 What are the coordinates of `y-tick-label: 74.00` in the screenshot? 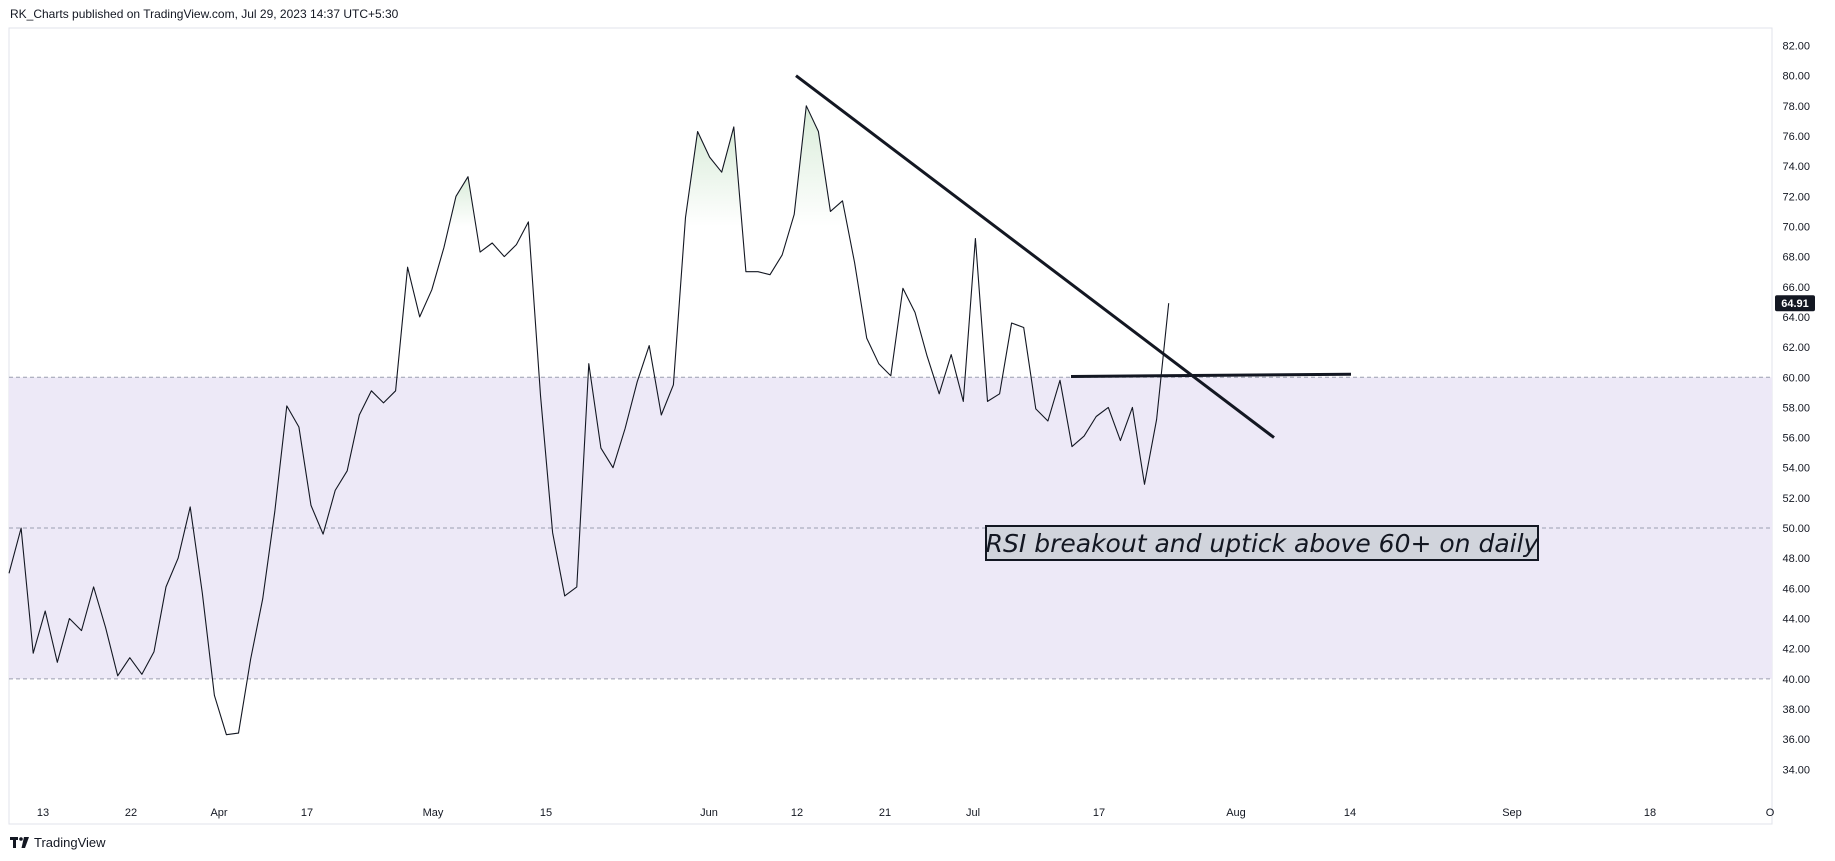 It's located at (1796, 167).